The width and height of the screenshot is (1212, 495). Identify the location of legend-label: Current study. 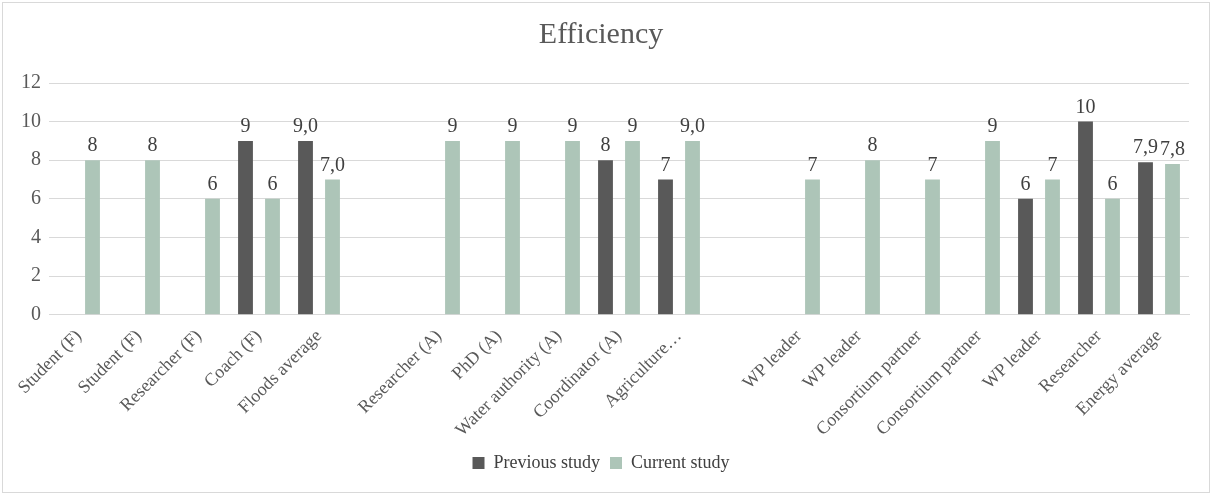
(680, 461).